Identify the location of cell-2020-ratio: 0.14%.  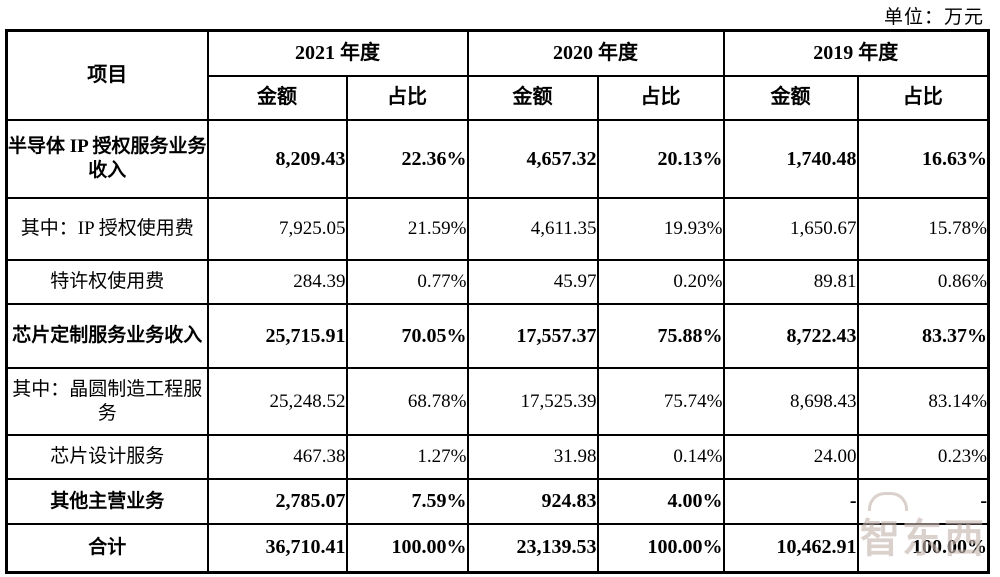
(660, 457).